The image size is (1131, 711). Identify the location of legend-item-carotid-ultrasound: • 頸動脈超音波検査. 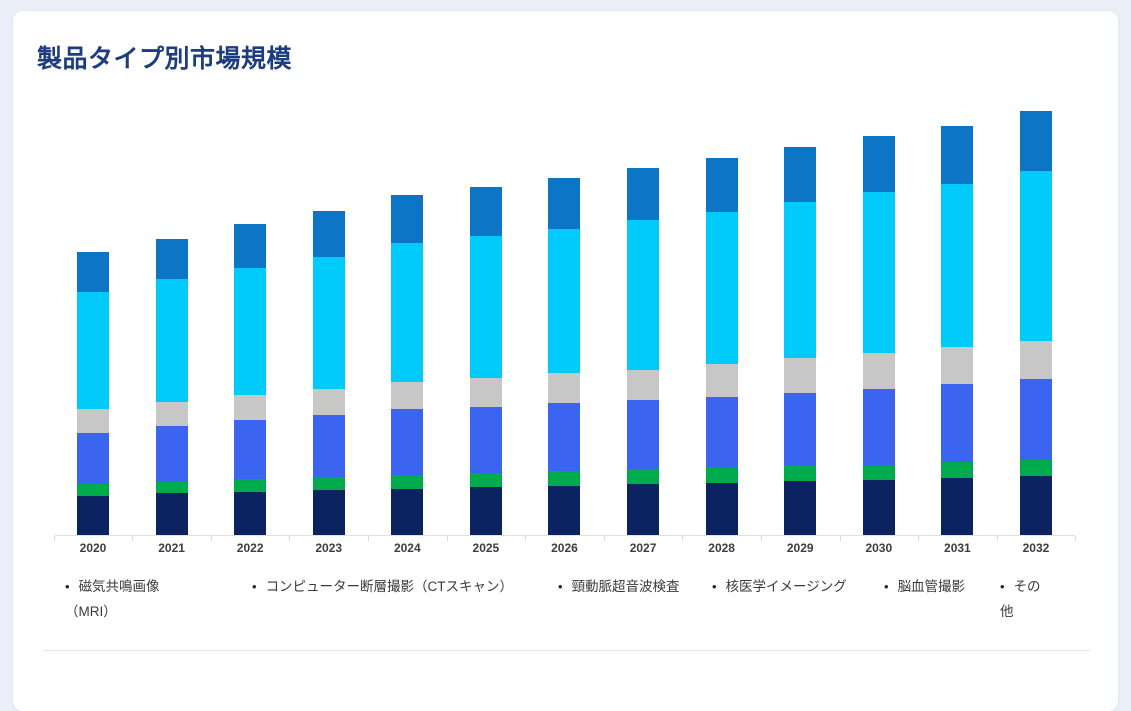
(620, 586).